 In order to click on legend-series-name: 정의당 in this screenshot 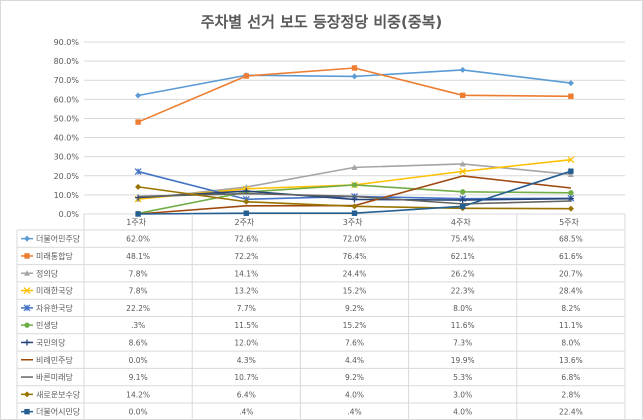, I will do `click(47, 273)`.